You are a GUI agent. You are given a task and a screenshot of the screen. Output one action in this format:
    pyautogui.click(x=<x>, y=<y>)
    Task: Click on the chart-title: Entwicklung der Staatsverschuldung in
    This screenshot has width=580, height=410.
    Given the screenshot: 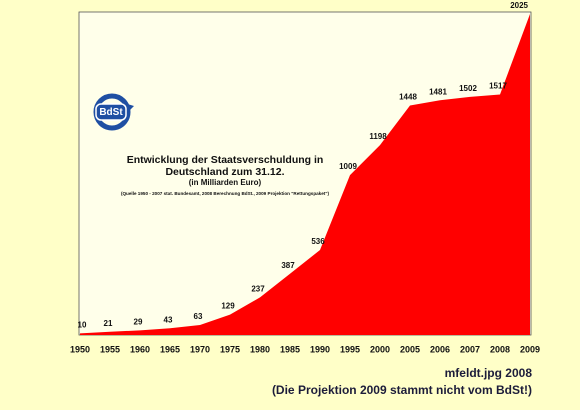 What is the action you would take?
    pyautogui.click(x=225, y=160)
    